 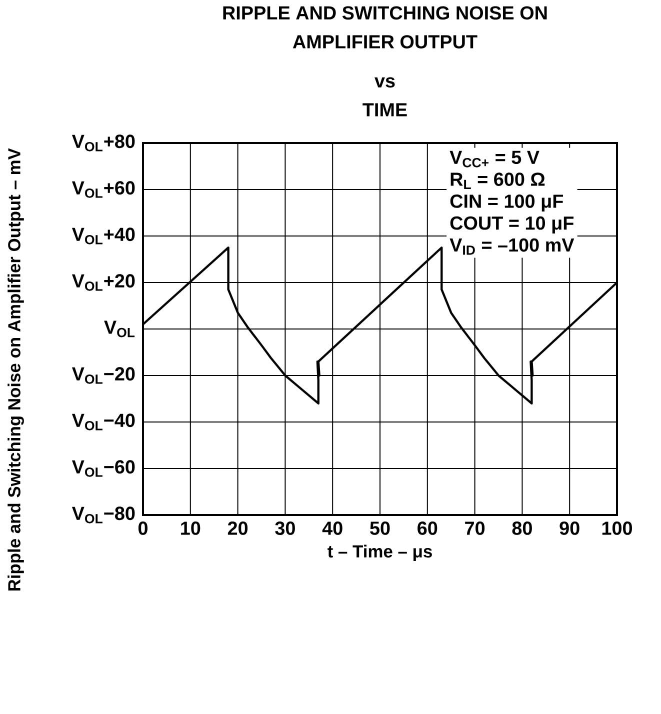 What do you see at coordinates (238, 528) in the screenshot?
I see `x-tick-label: 20` at bounding box center [238, 528].